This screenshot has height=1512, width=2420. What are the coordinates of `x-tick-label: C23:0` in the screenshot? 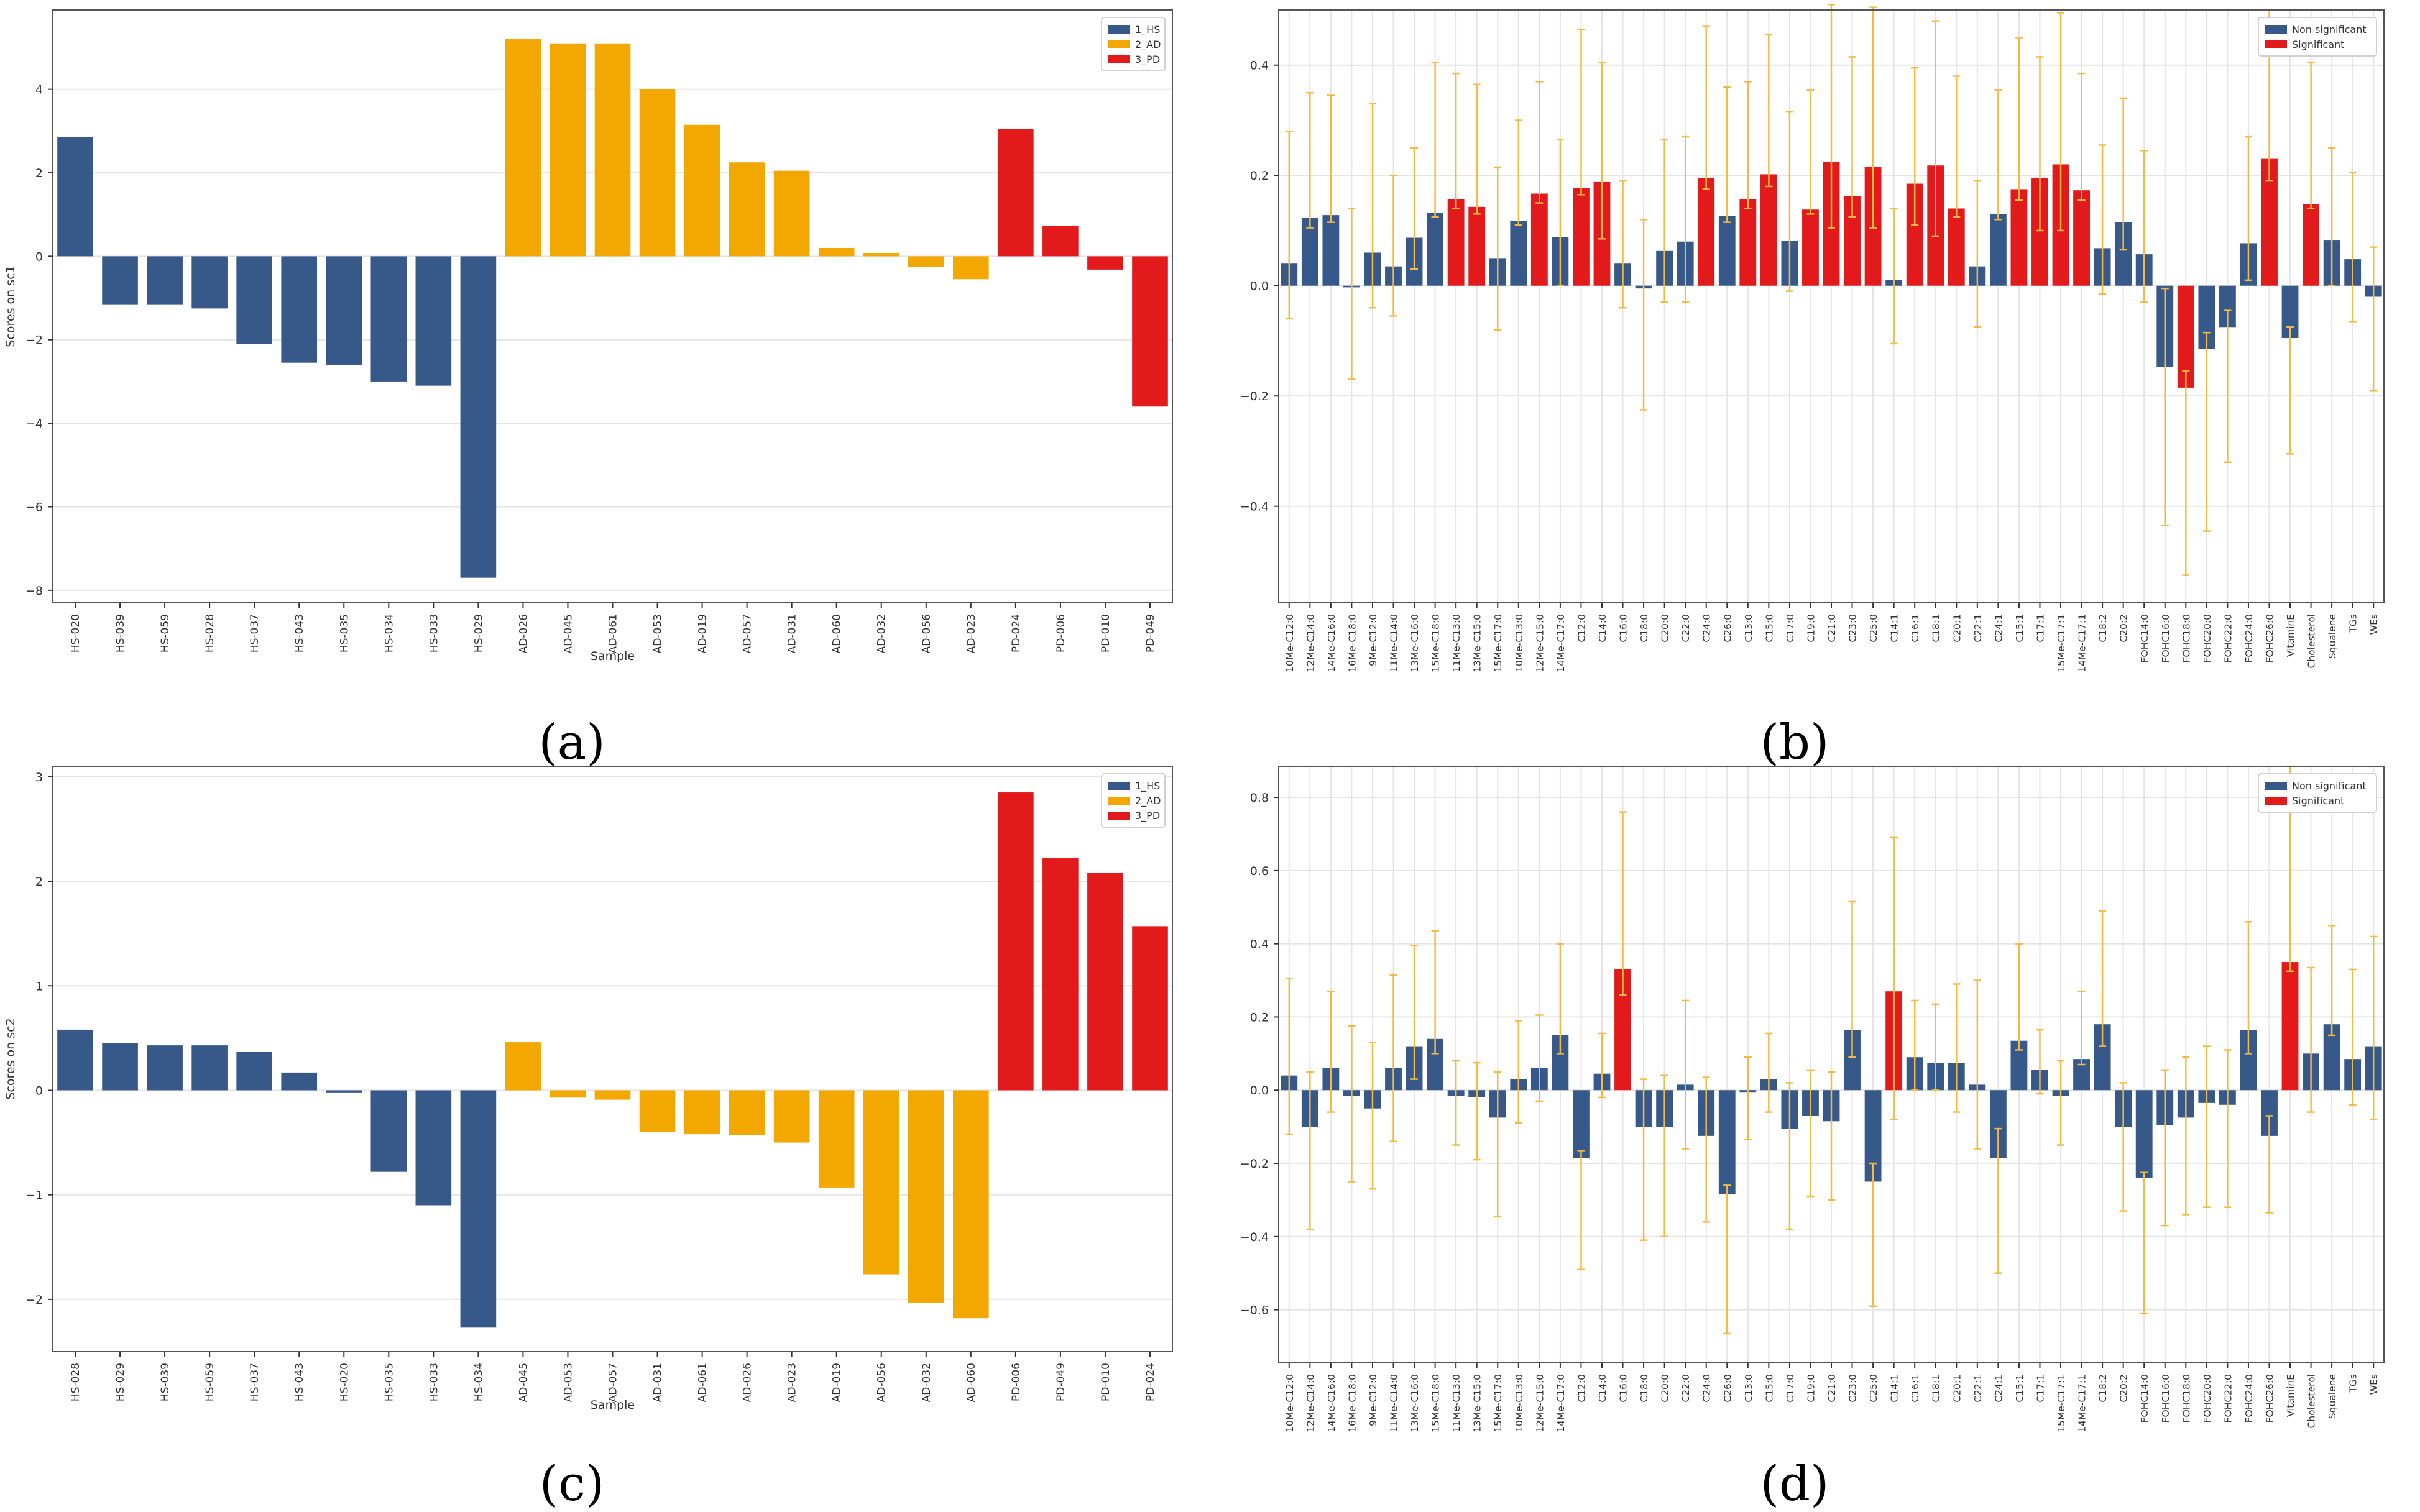 It's located at (1853, 628).